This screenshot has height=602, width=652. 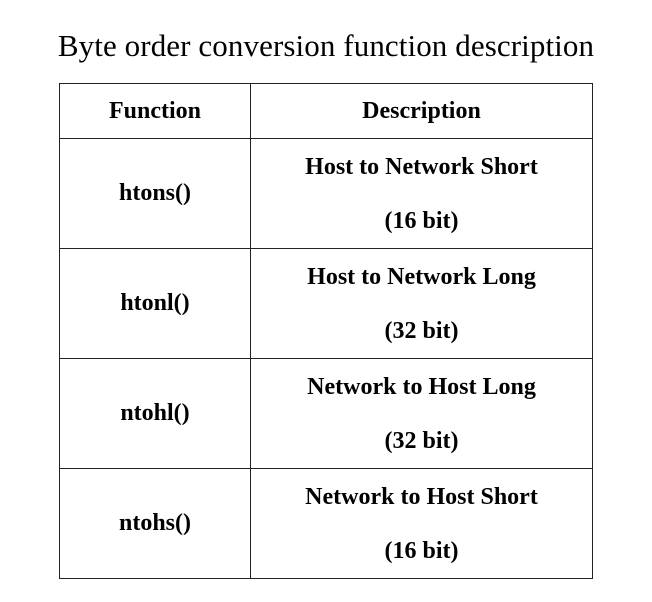 I want to click on function-cell: htonl(), so click(x=155, y=303).